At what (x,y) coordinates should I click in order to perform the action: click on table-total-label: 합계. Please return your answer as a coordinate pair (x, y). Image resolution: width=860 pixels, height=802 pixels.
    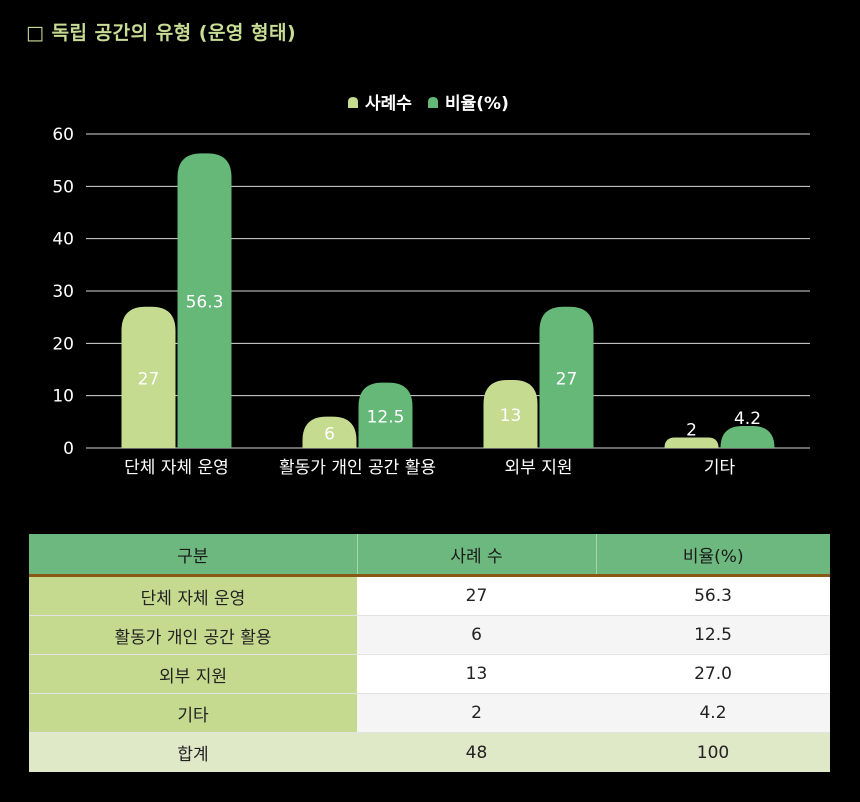
    Looking at the image, I should click on (193, 752).